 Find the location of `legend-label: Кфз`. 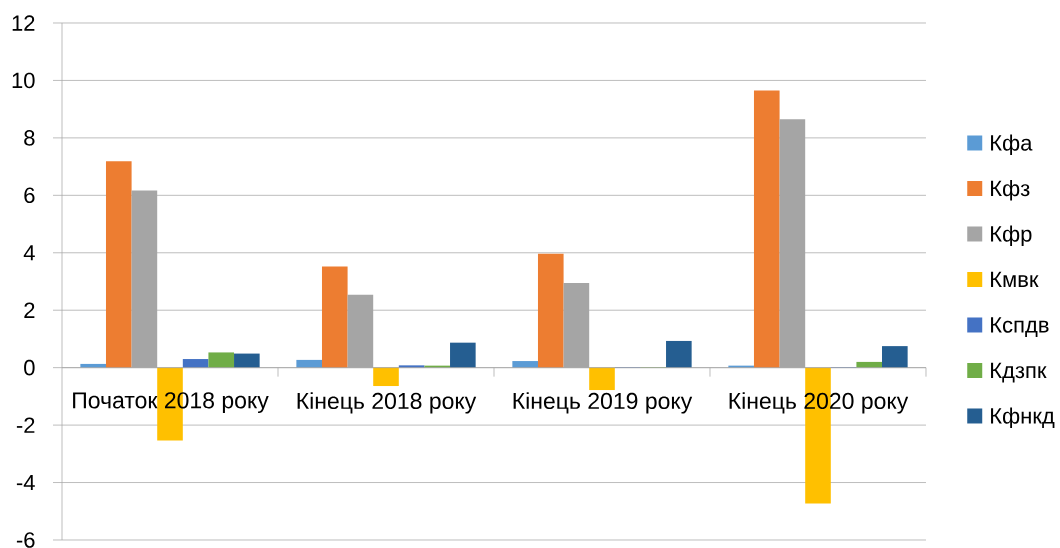

legend-label: Кфз is located at coordinates (1010, 190).